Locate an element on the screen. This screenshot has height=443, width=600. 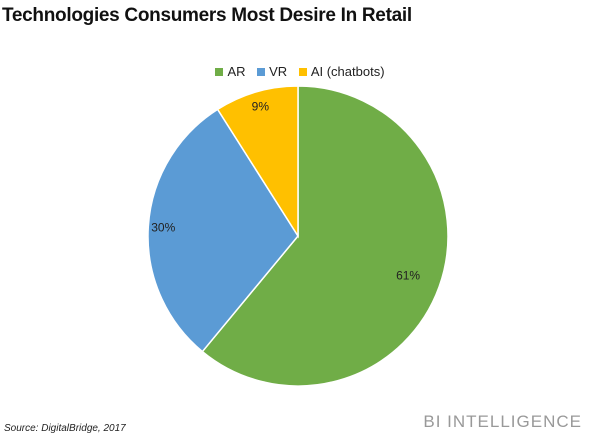
pie-slice-vr is located at coordinates (223, 230).